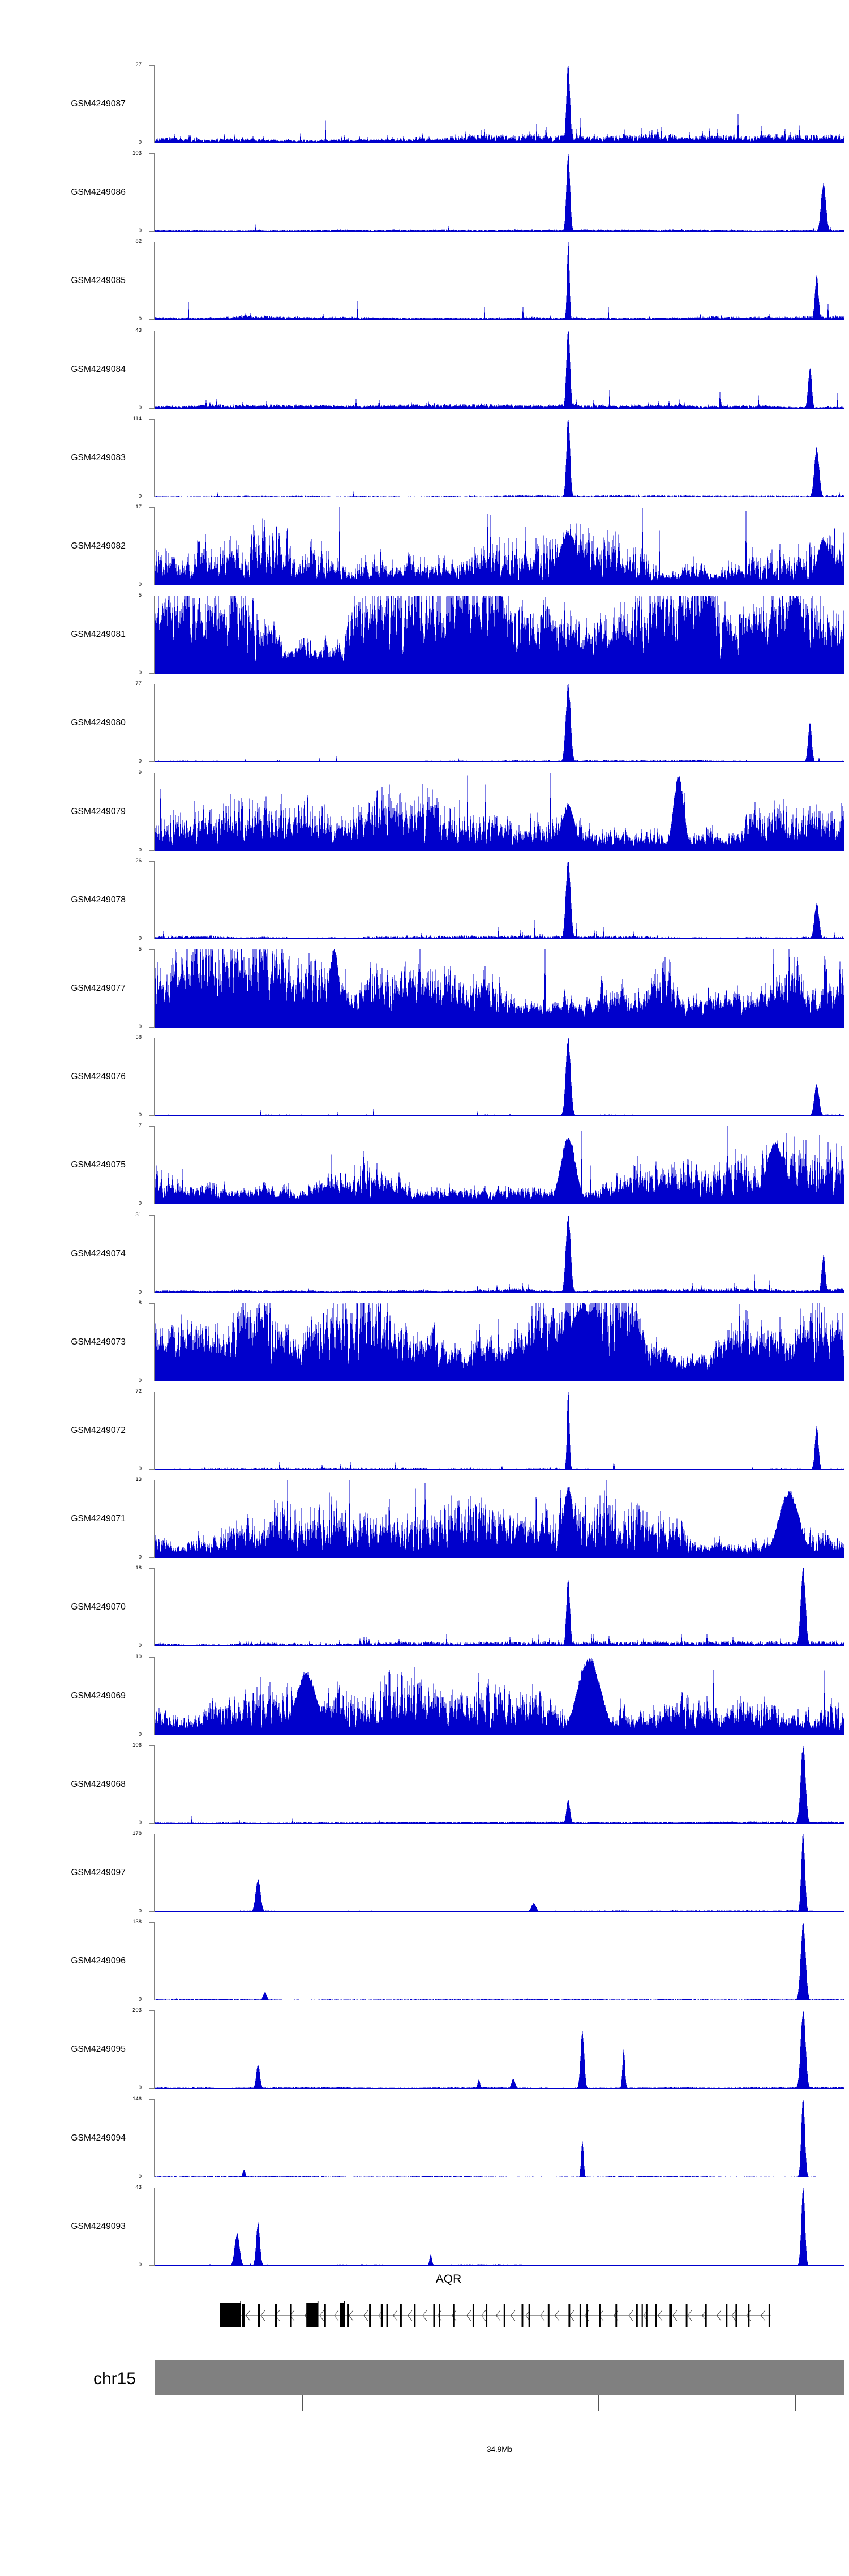 Image resolution: width=849 pixels, height=2576 pixels. I want to click on track-axis: 77 0, so click(74, 722).